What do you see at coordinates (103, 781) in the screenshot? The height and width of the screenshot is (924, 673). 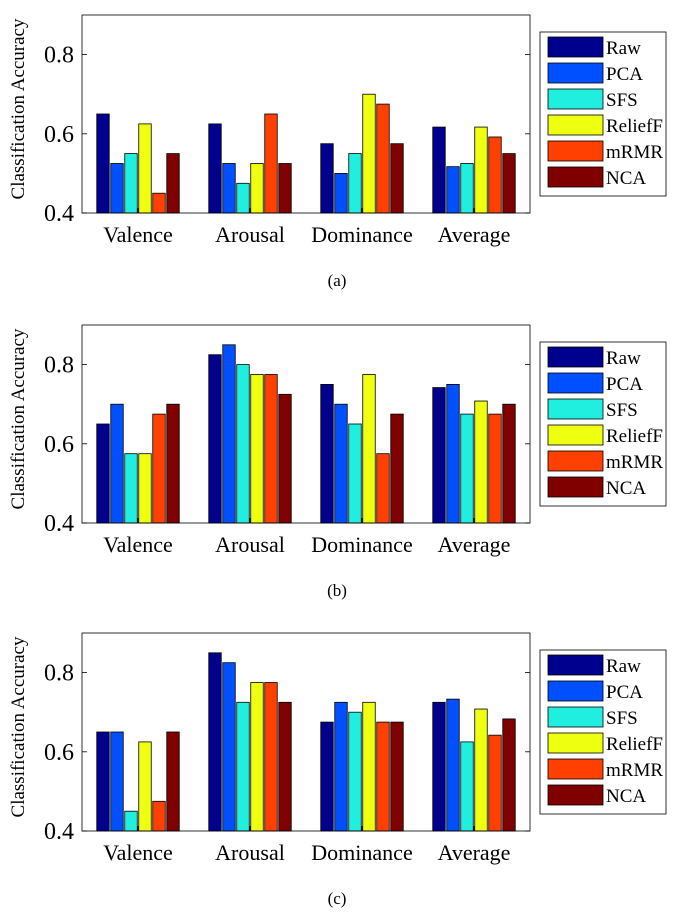 I see `bar-raw-valence` at bounding box center [103, 781].